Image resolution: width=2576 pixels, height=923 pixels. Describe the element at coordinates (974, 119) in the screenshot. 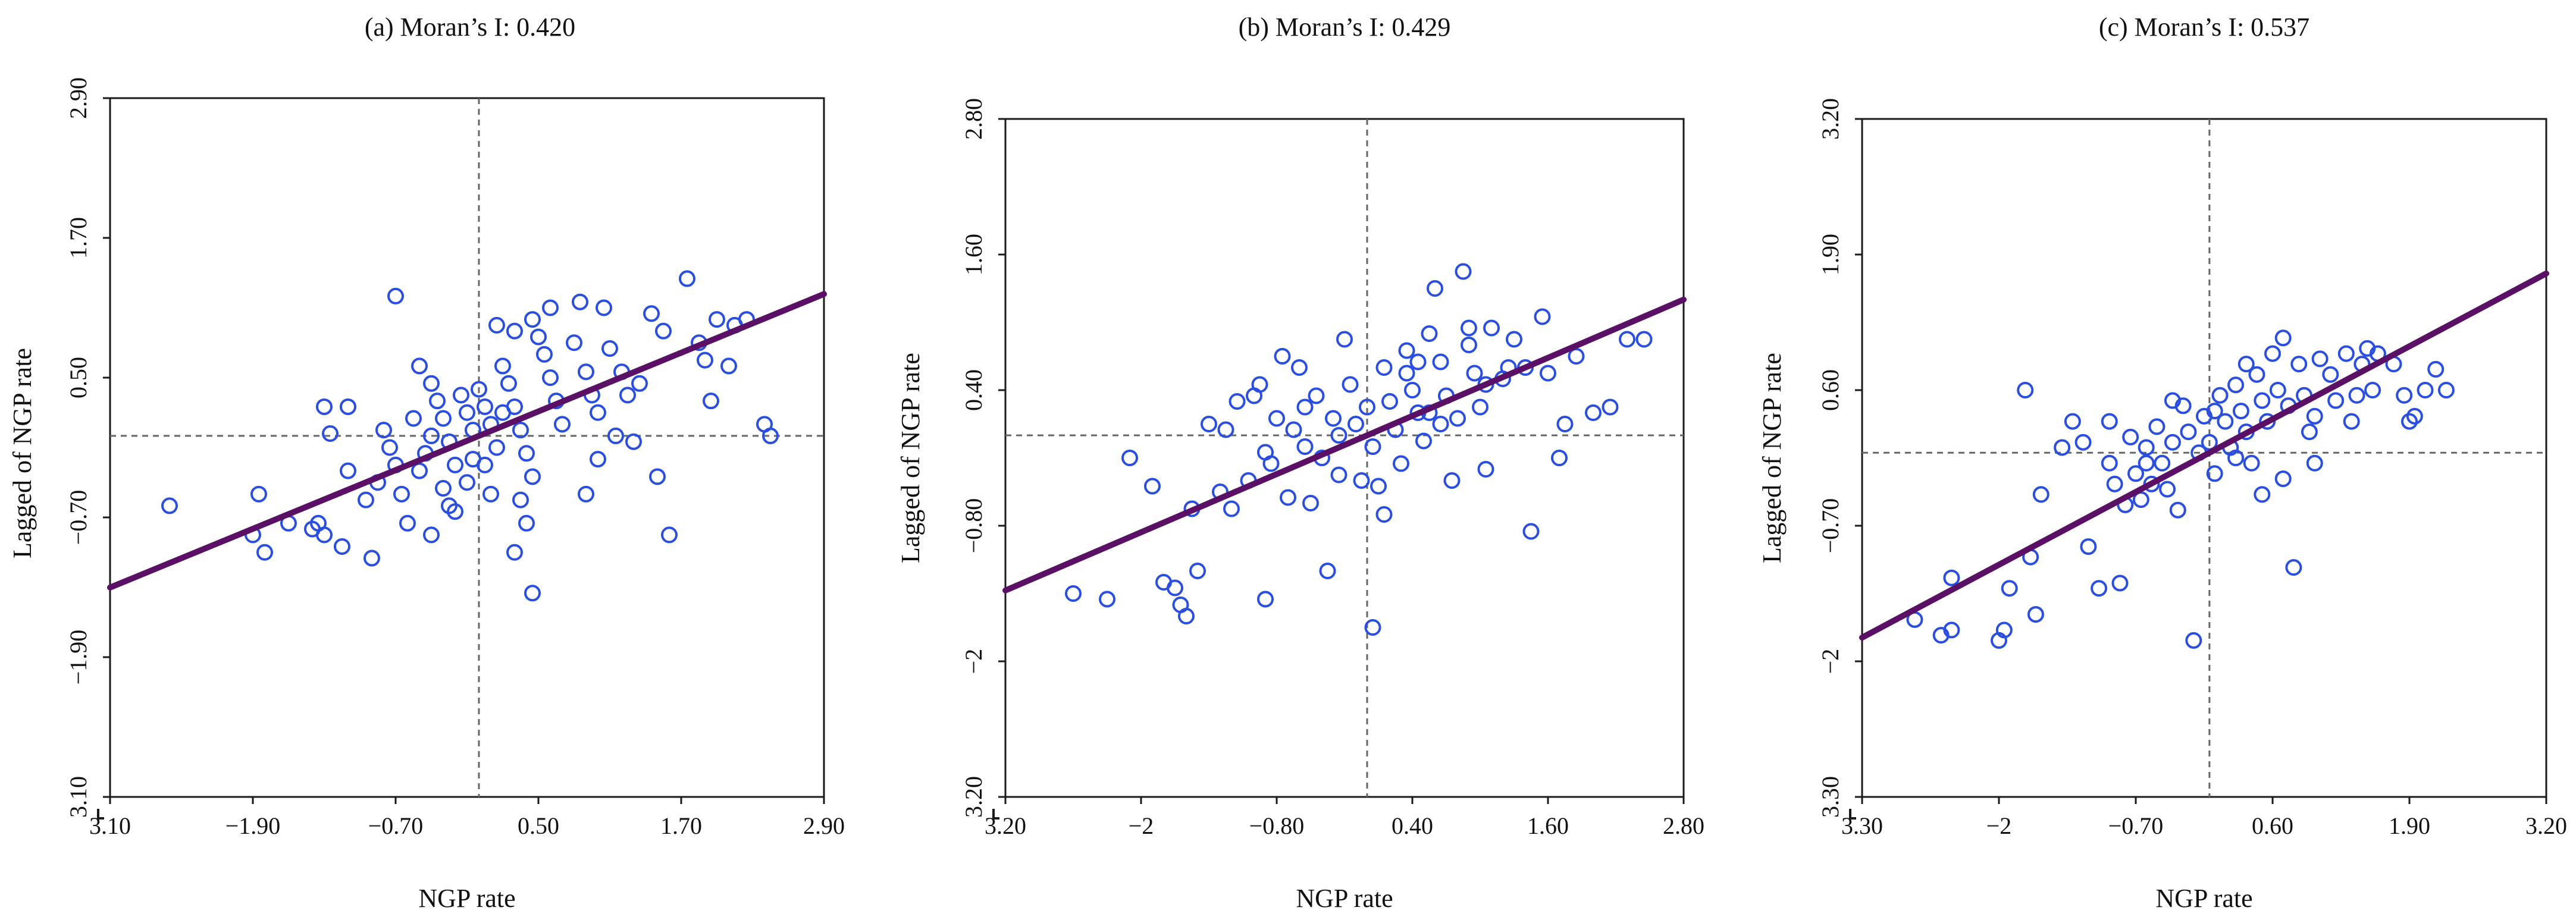

I see `y-tick-label: 2.80` at that location.